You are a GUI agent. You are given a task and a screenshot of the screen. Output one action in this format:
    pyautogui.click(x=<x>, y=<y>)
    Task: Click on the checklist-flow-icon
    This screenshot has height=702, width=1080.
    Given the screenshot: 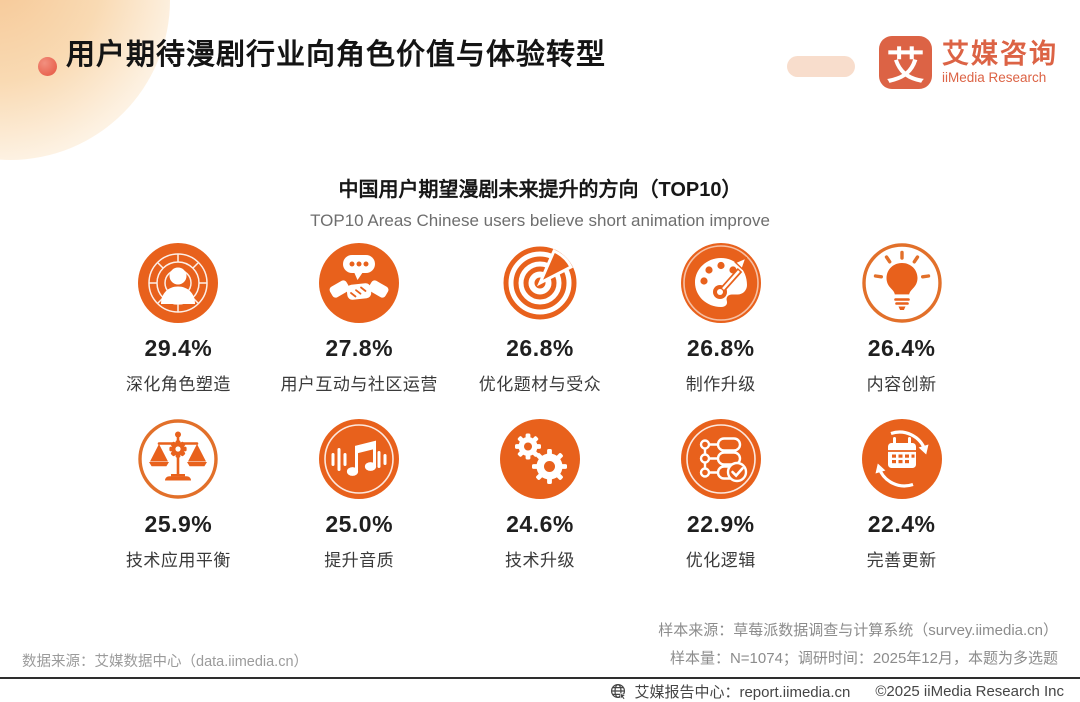 What is the action you would take?
    pyautogui.click(x=721, y=459)
    